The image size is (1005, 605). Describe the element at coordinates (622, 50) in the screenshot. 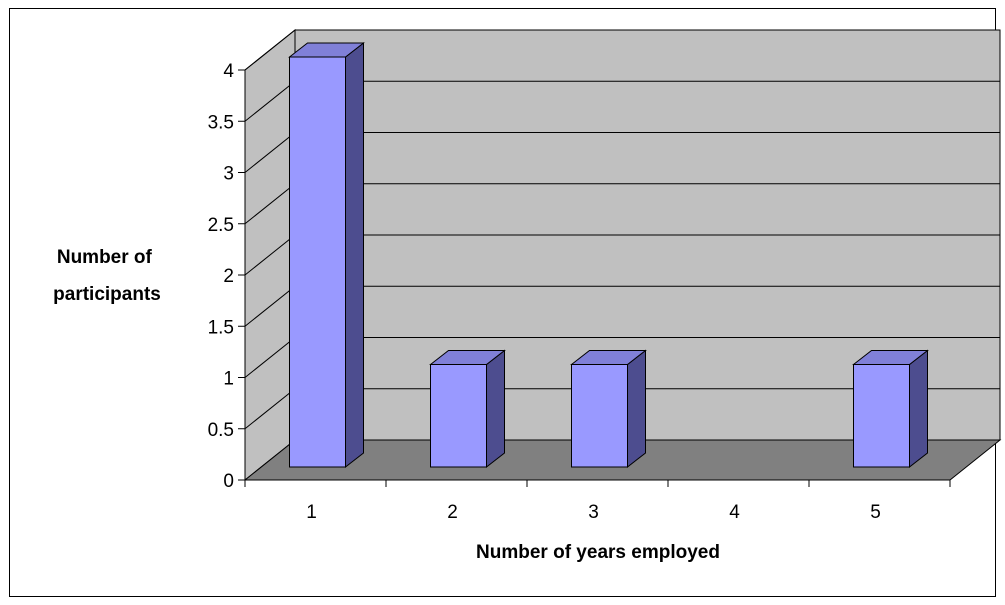

I see `gridline` at that location.